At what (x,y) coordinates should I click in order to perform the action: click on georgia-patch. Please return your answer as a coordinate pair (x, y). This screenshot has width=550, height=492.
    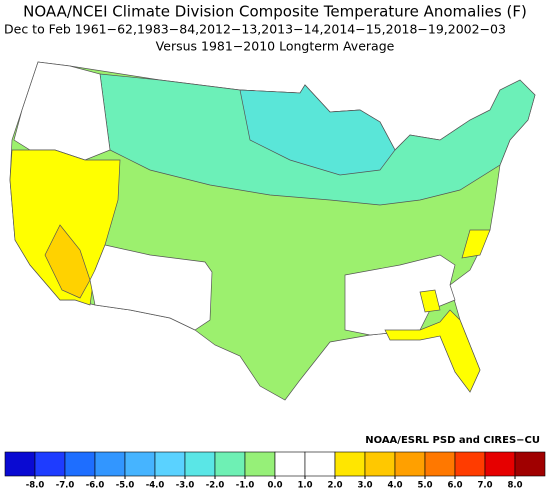
    Looking at the image, I should click on (430, 301).